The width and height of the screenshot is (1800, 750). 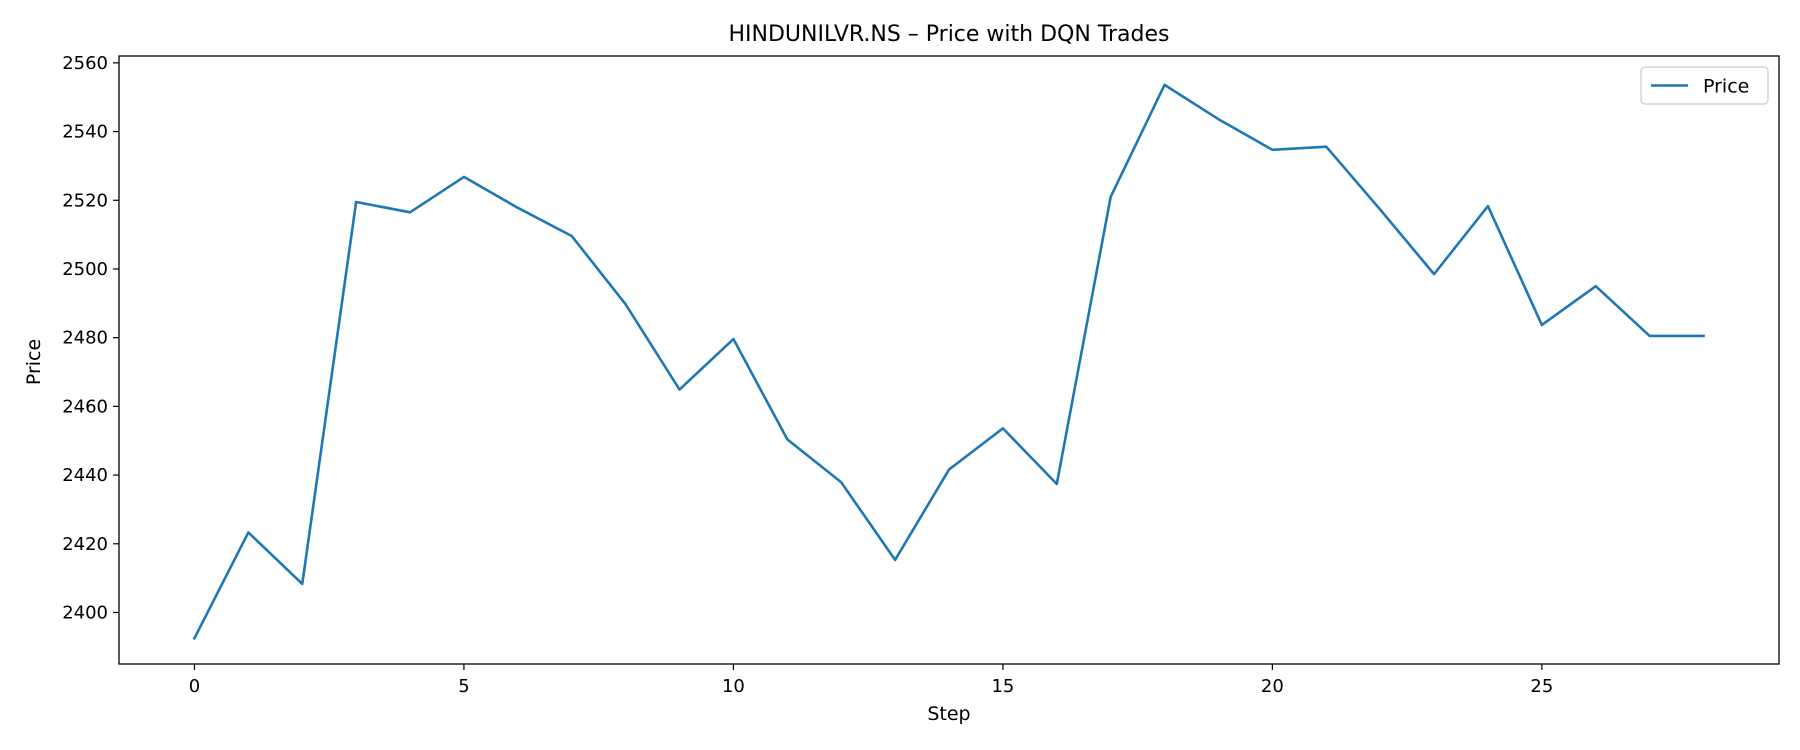 I want to click on y-tick-label: 2420, so click(x=85, y=544).